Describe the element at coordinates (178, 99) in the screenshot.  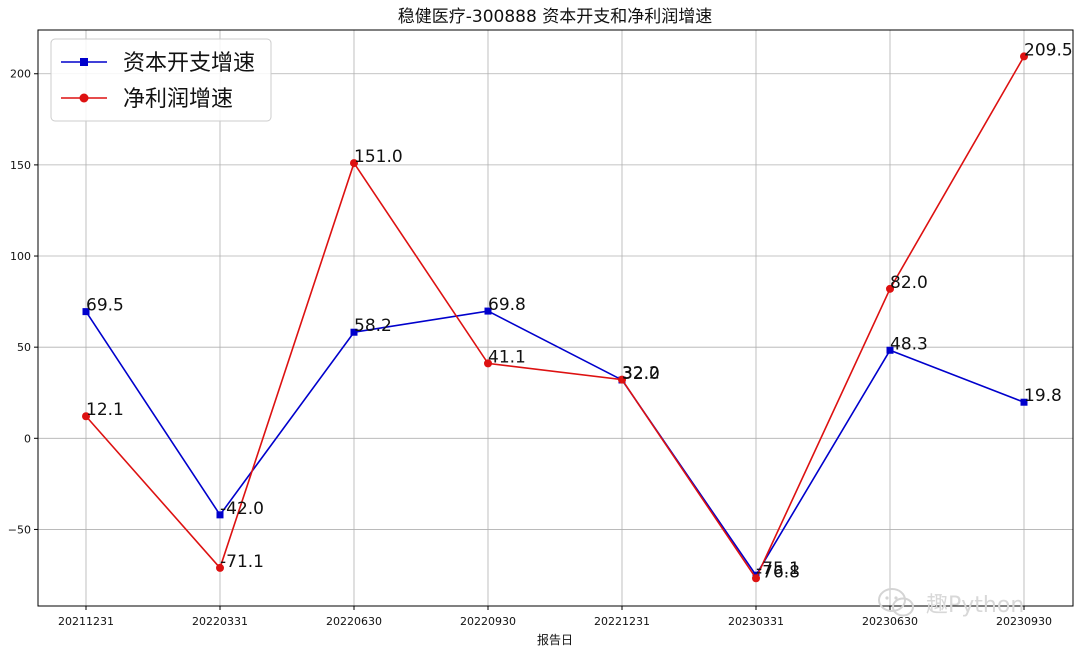
I see `legend-label: 净利润增速` at that location.